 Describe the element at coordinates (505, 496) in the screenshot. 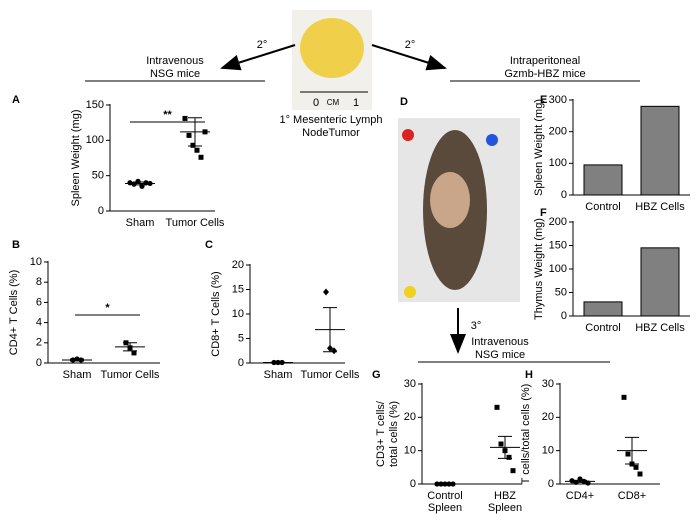

I see `x-tick-label-line: HBZ` at that location.